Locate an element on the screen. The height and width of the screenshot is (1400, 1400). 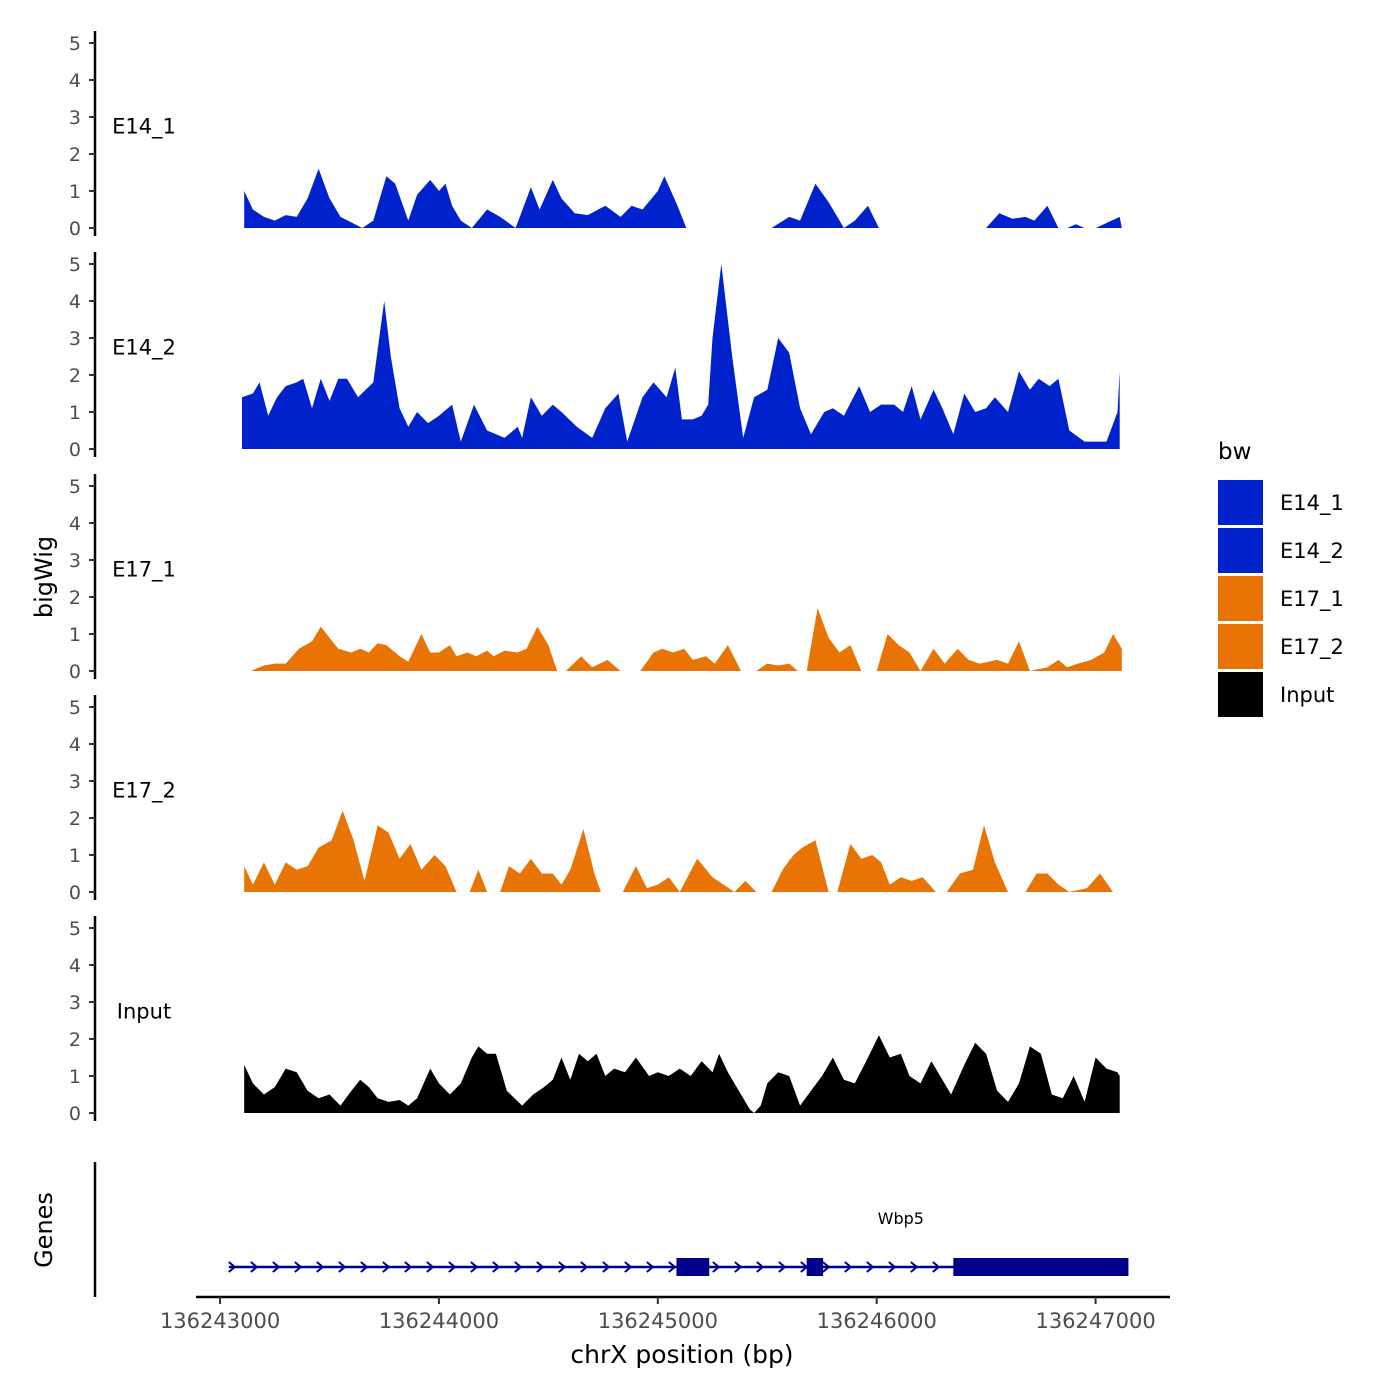
gene-label: Wbp5 is located at coordinates (901, 1218).